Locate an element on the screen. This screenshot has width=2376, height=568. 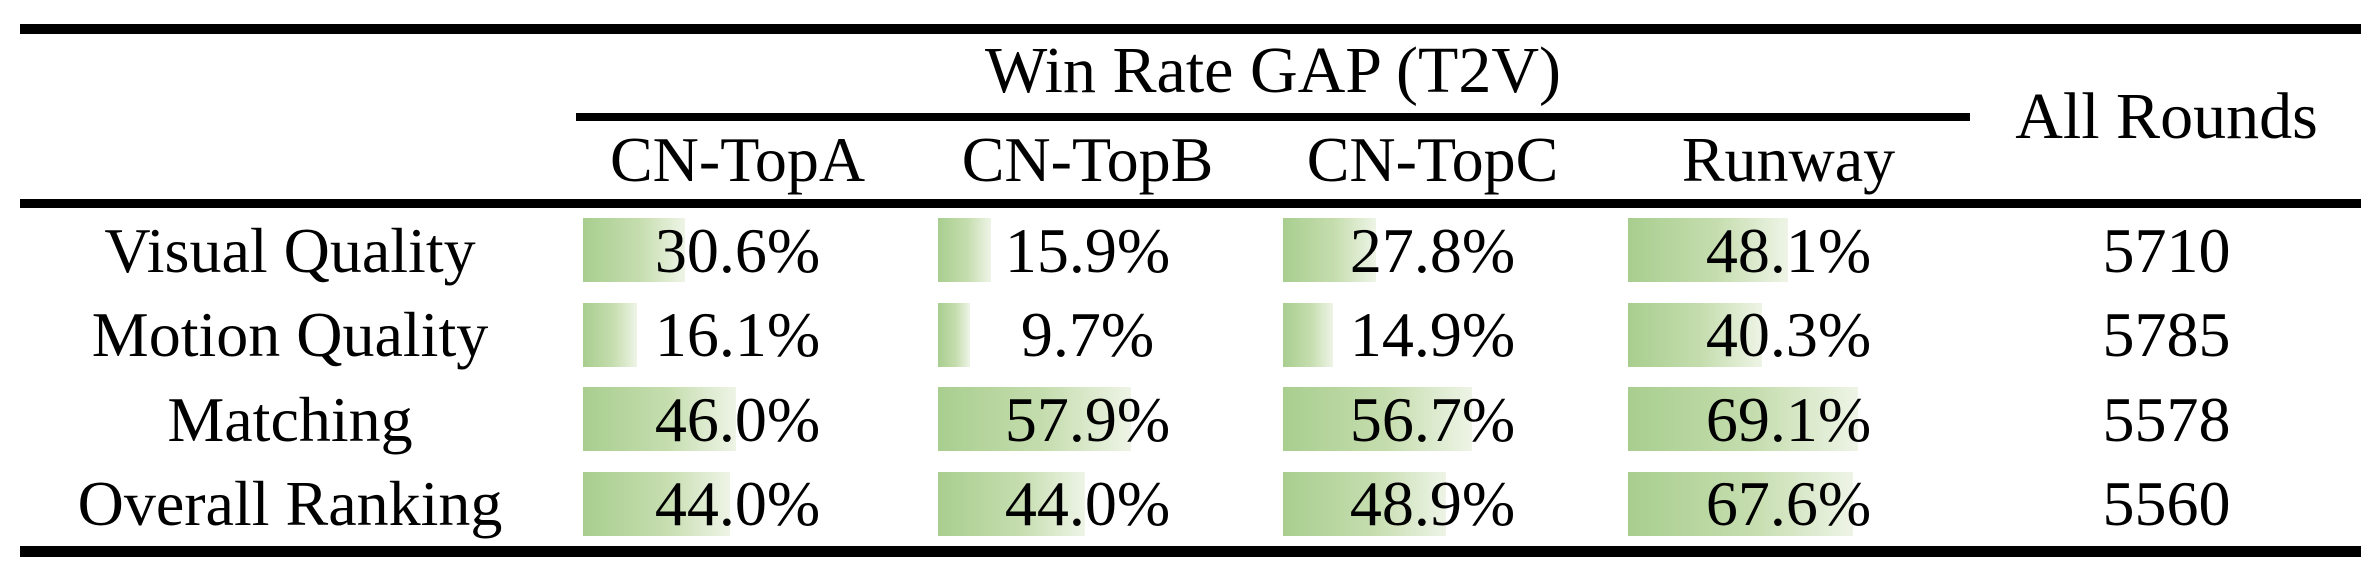
percent-value: 15.9% is located at coordinates (1087, 250).